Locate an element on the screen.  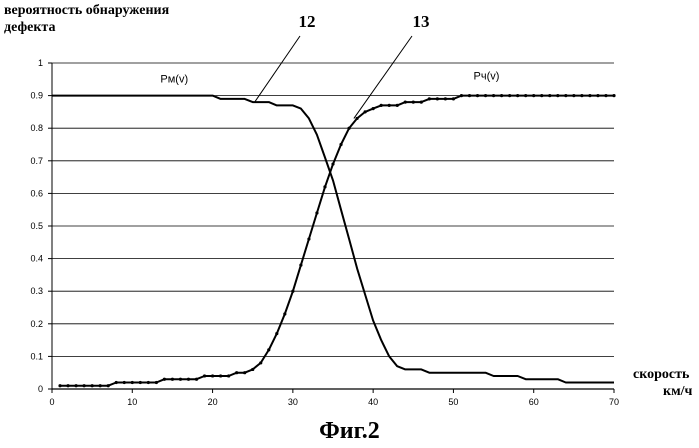
reference-label-13: 13 is located at coordinates (421, 21).